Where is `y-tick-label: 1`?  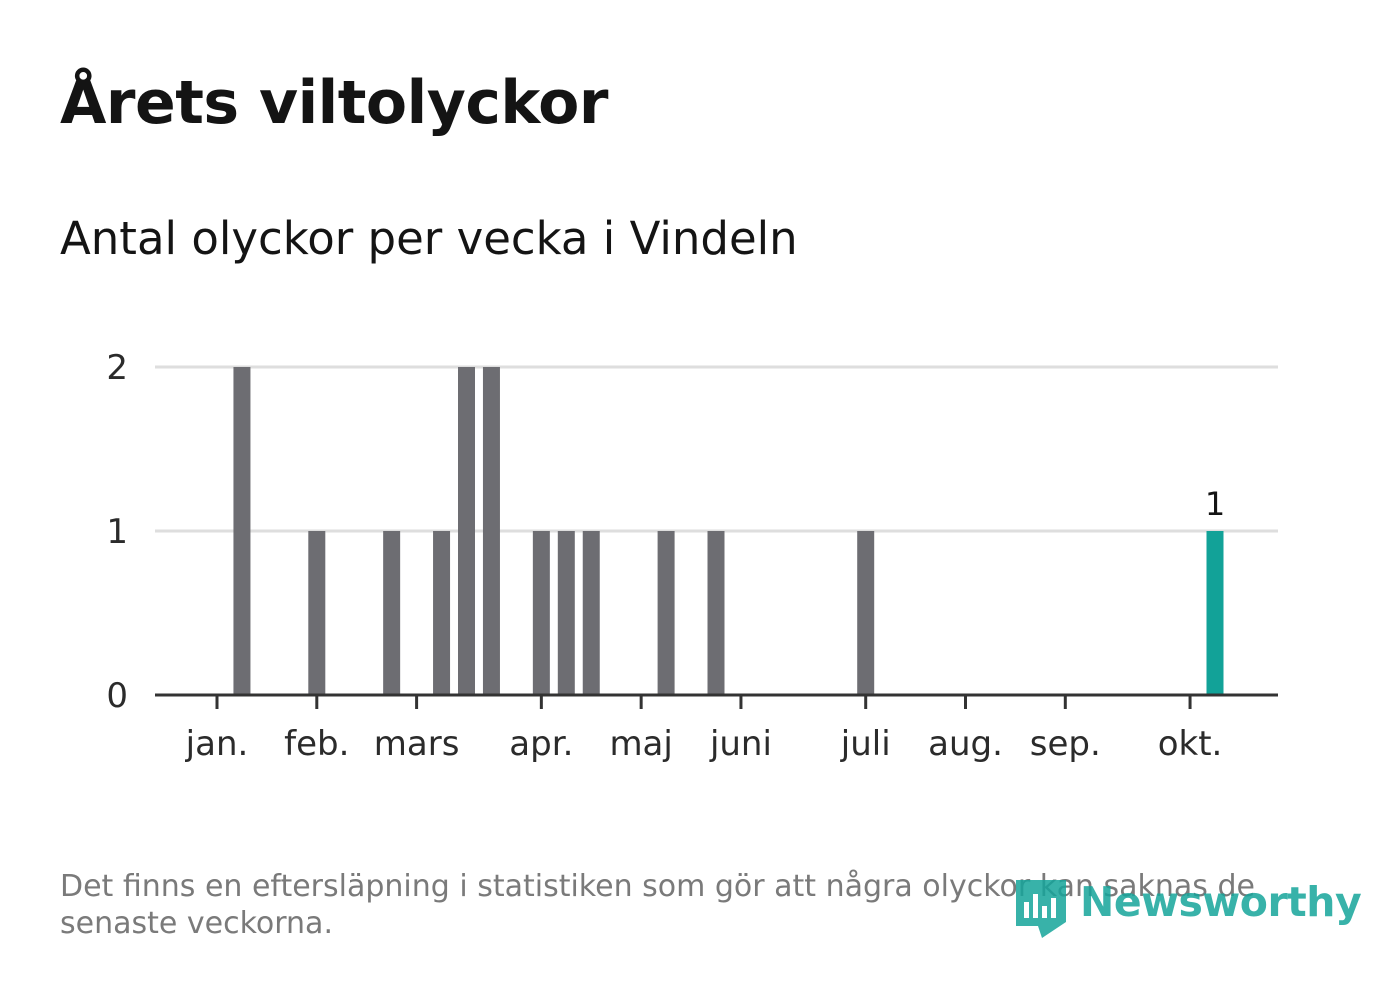 y-tick-label: 1 is located at coordinates (117, 532).